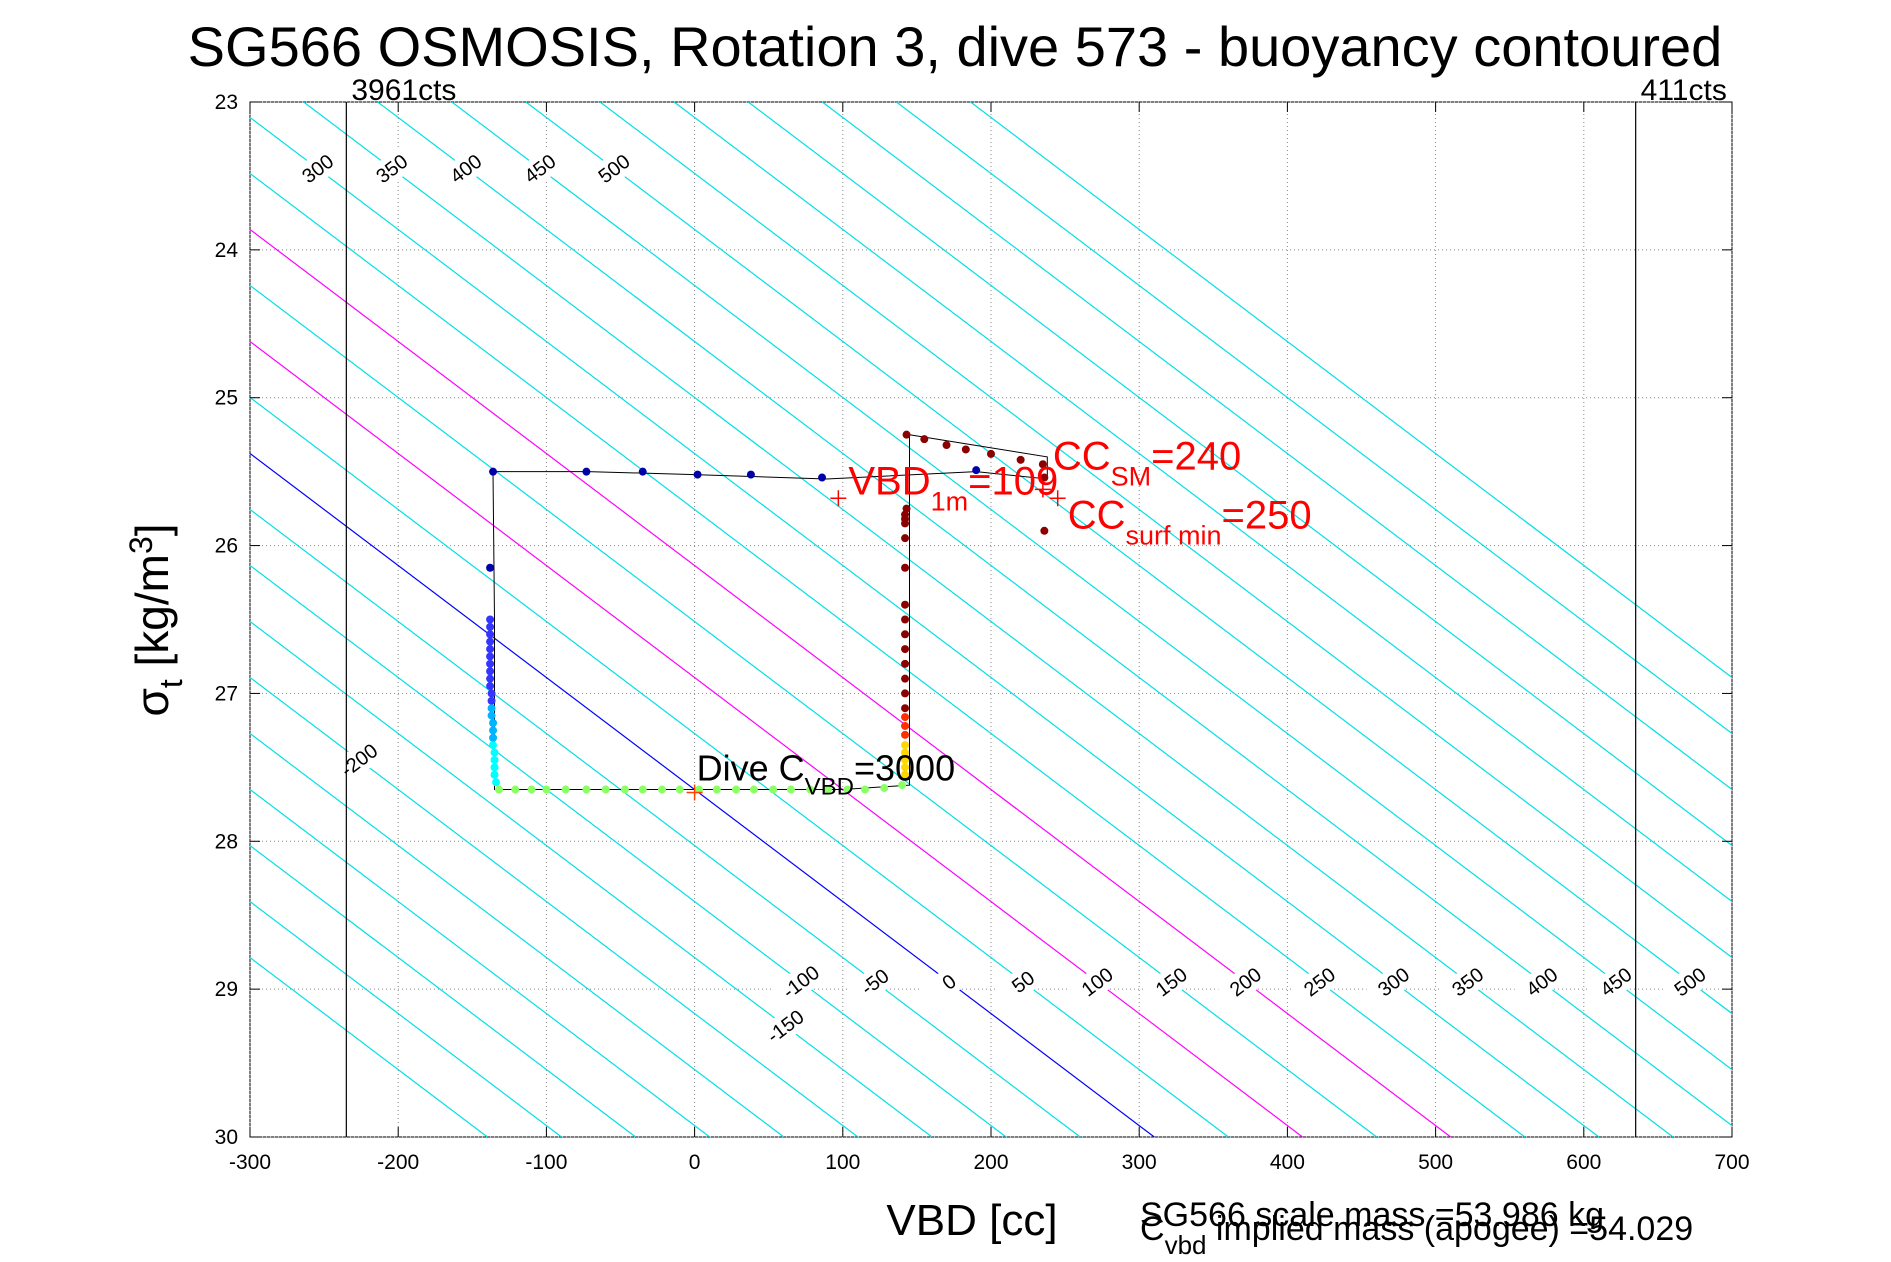 The image size is (1891, 1262). I want to click on footer-scale-mass: SG566 scale mass =53.986 kg, so click(1372, 1215).